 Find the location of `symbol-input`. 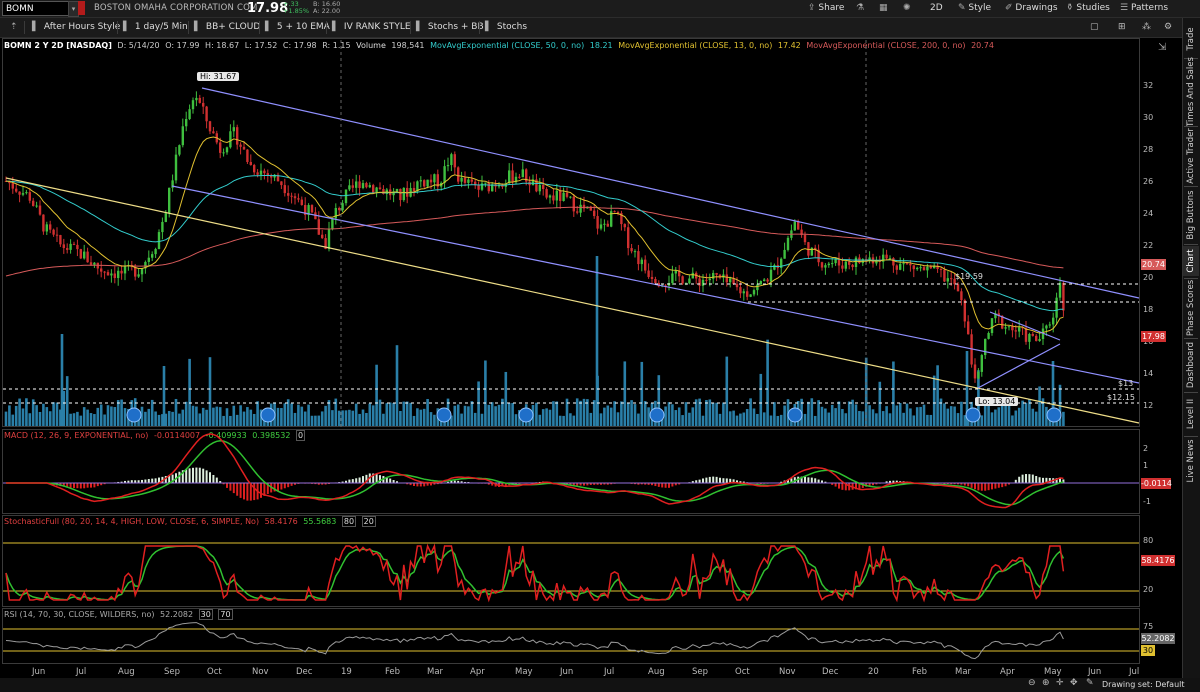

symbol-input is located at coordinates (36, 8).